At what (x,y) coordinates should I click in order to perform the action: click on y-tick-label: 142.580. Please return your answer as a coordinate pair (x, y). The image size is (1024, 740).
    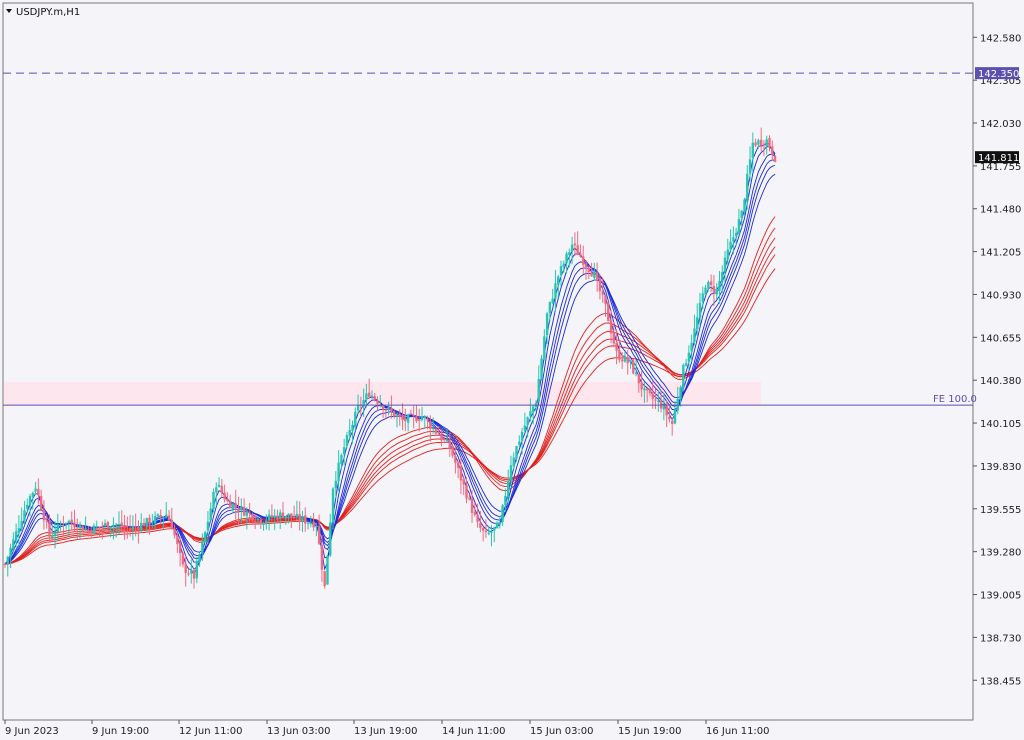
    Looking at the image, I should click on (1000, 38).